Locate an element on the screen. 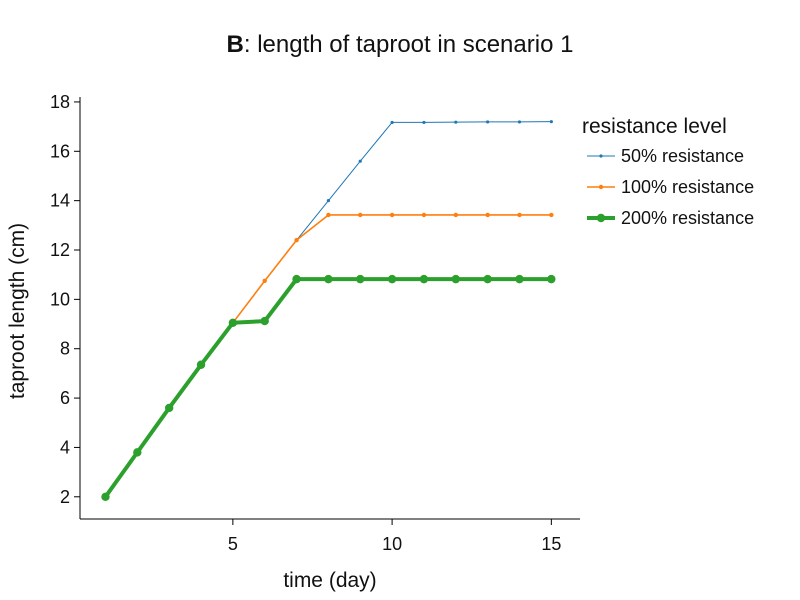 The width and height of the screenshot is (800, 600). x-tick-label: 15 is located at coordinates (551, 544).